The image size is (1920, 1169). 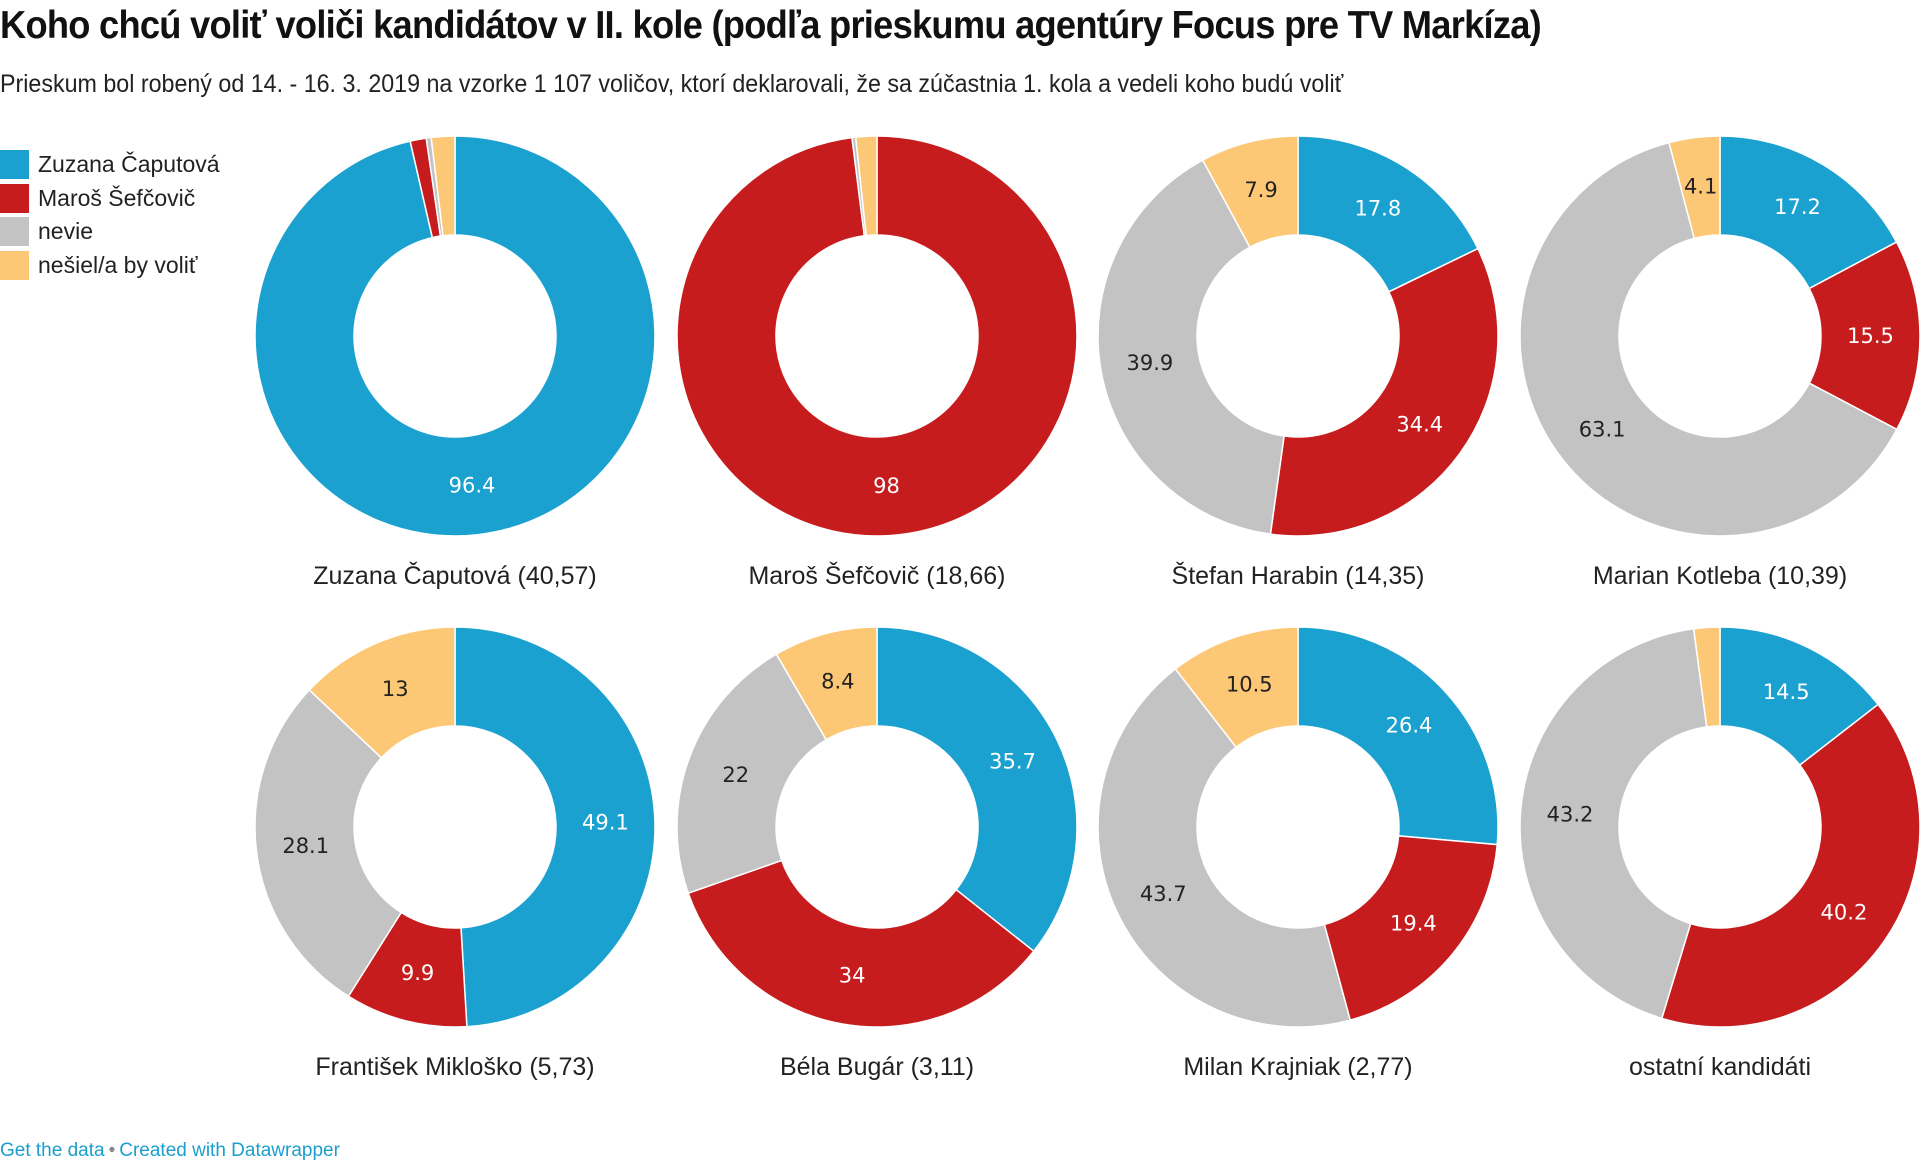 What do you see at coordinates (876, 575) in the screenshot?
I see `donut-title: Maroš Šefčovič (18,66)` at bounding box center [876, 575].